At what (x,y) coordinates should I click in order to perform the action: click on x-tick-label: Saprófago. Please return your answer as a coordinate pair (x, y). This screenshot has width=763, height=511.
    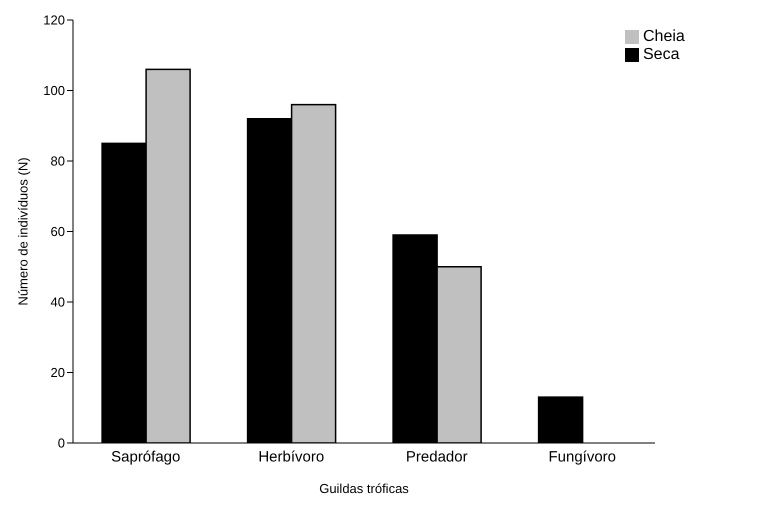
    Looking at the image, I should click on (145, 457).